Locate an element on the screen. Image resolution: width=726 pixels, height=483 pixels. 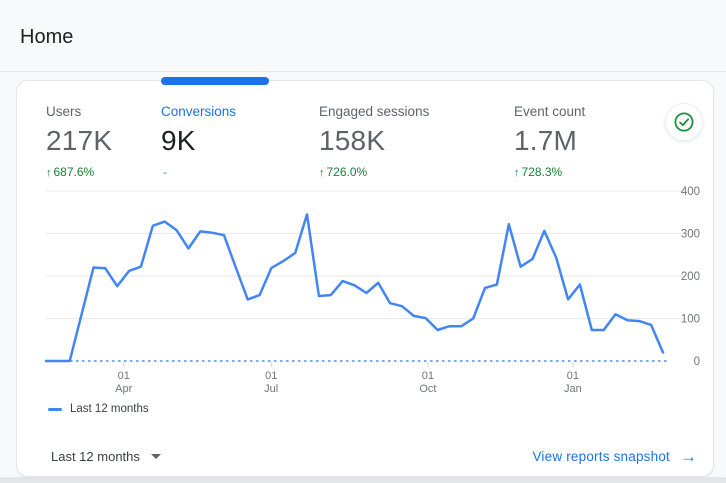
metric-label: Users is located at coordinates (64, 111).